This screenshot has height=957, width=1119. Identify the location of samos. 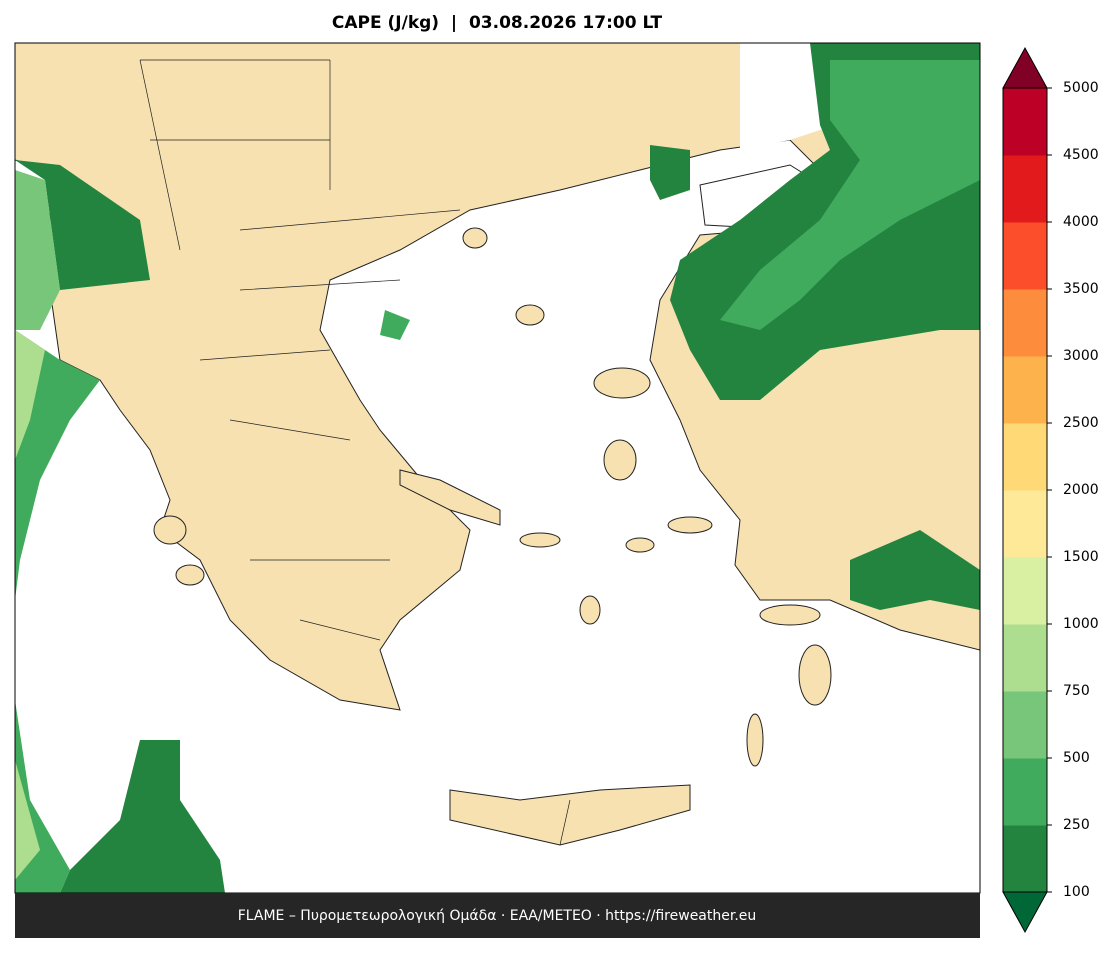
(690, 525).